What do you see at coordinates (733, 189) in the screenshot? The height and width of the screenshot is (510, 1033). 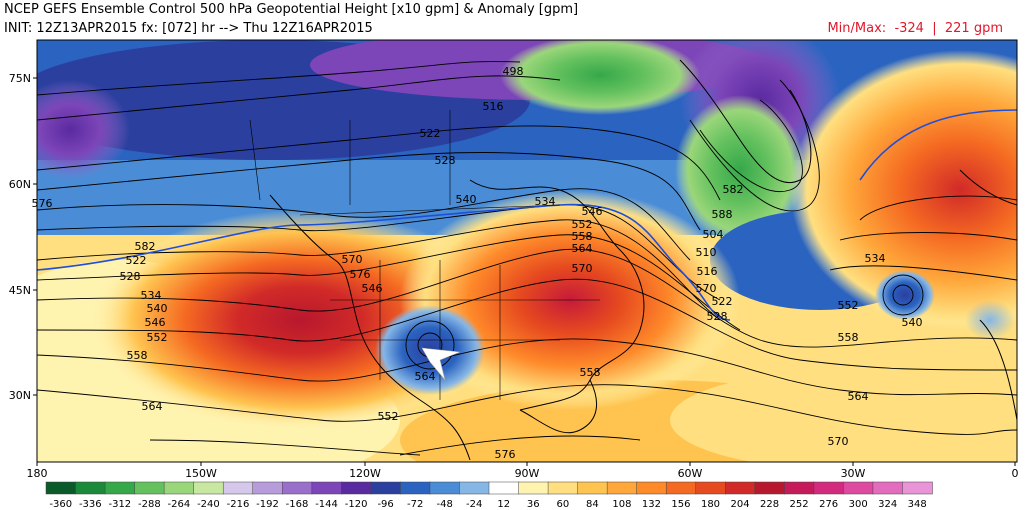 I see `contour-label: 582` at bounding box center [733, 189].